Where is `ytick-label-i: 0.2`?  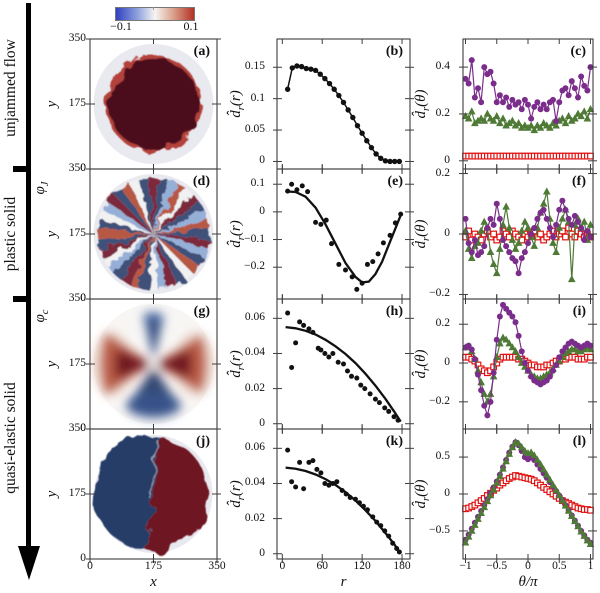
ytick-label-i: 0.2 is located at coordinates (442, 323).